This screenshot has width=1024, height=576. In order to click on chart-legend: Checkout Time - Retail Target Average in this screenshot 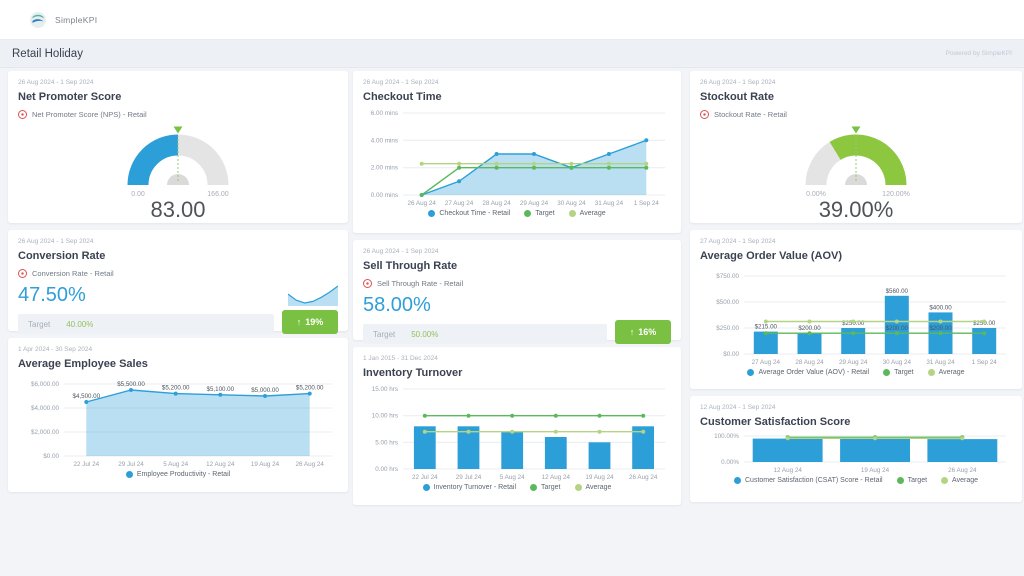, I will do `click(517, 213)`.